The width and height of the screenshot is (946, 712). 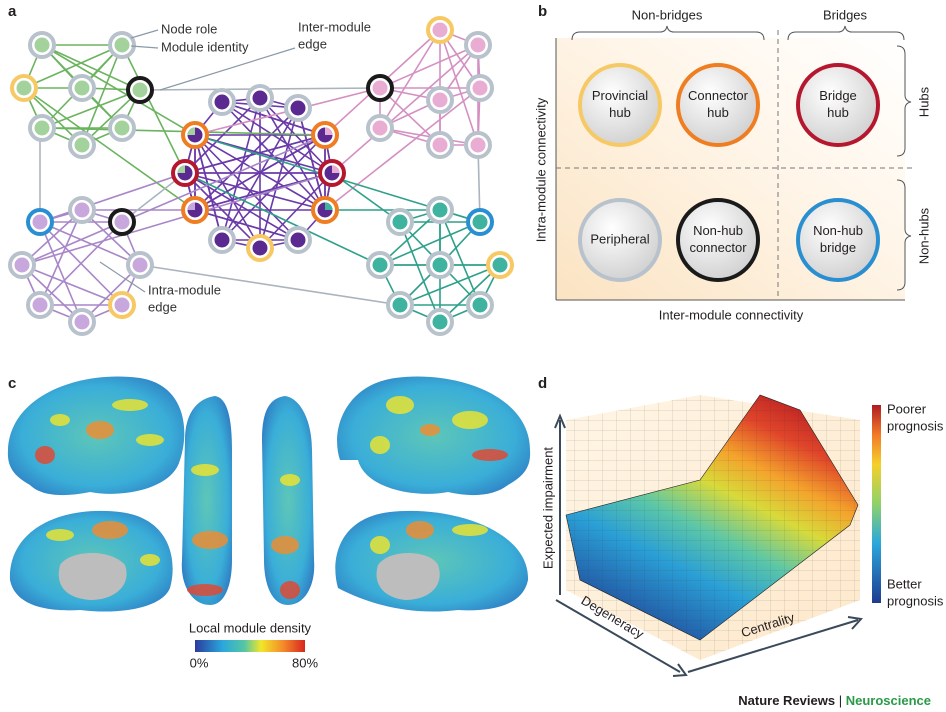 What do you see at coordinates (184, 289) in the screenshot?
I see `callout: Intra-module` at bounding box center [184, 289].